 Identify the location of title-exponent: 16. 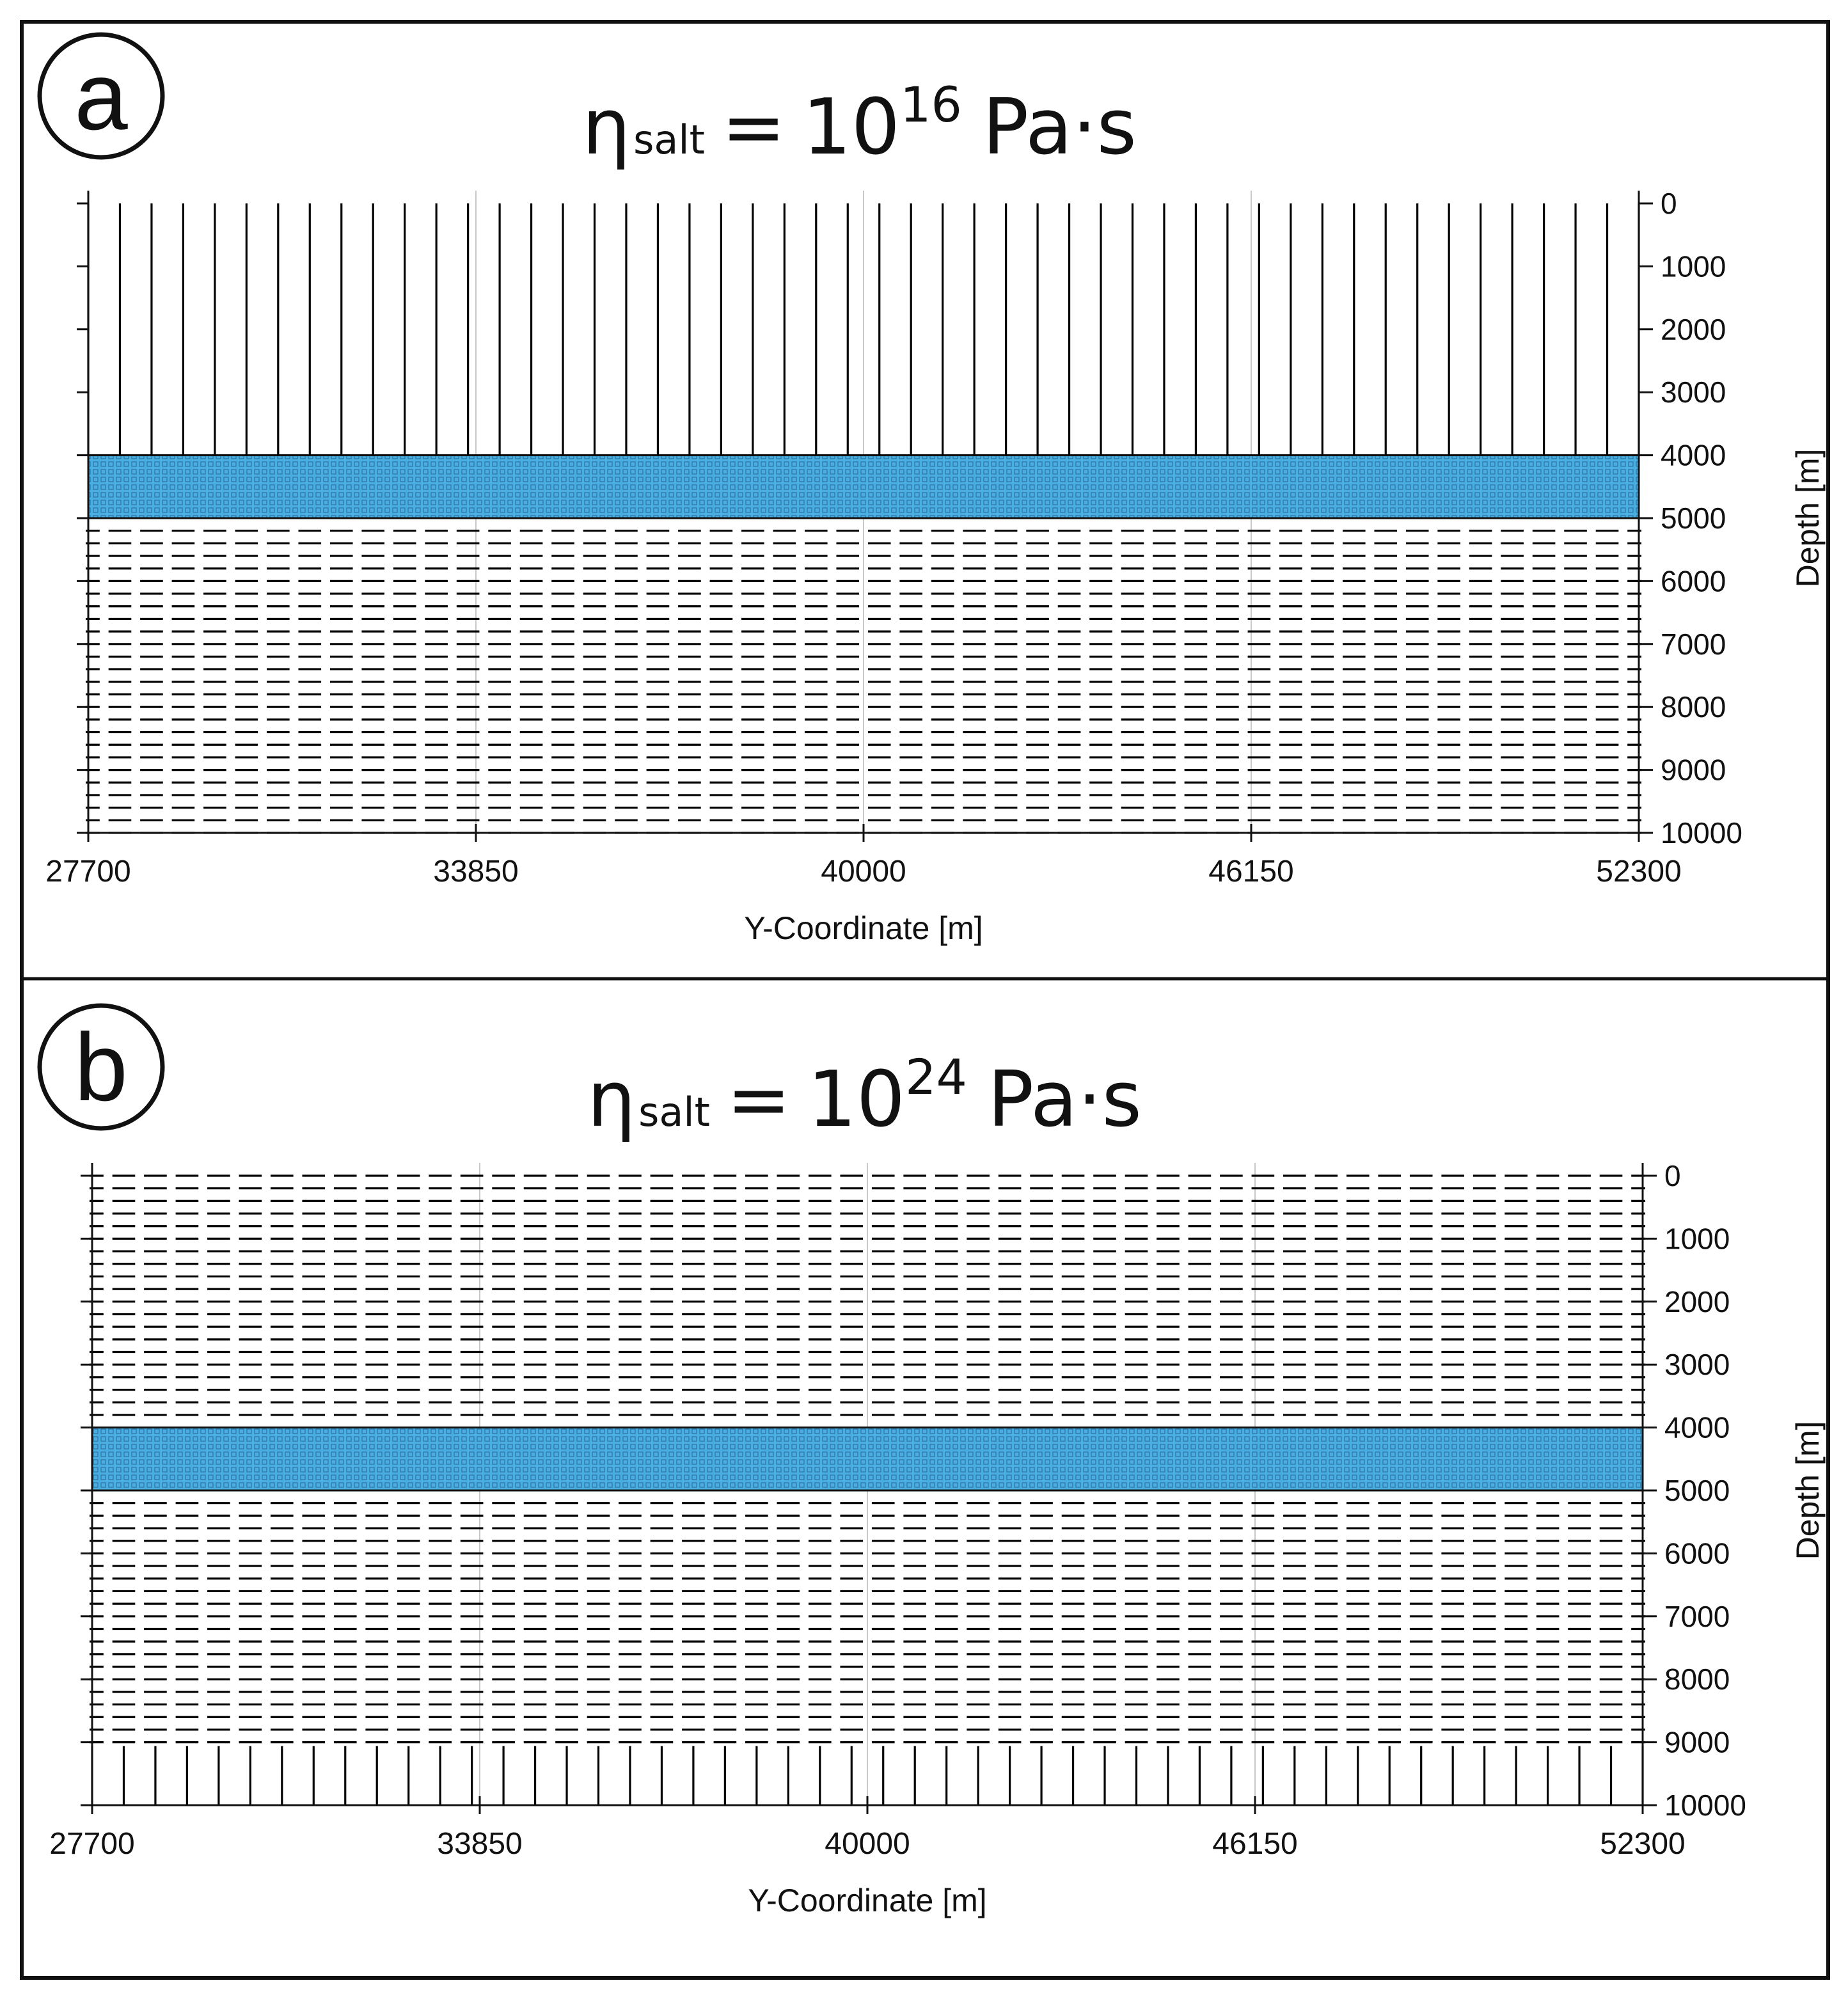
(931, 104).